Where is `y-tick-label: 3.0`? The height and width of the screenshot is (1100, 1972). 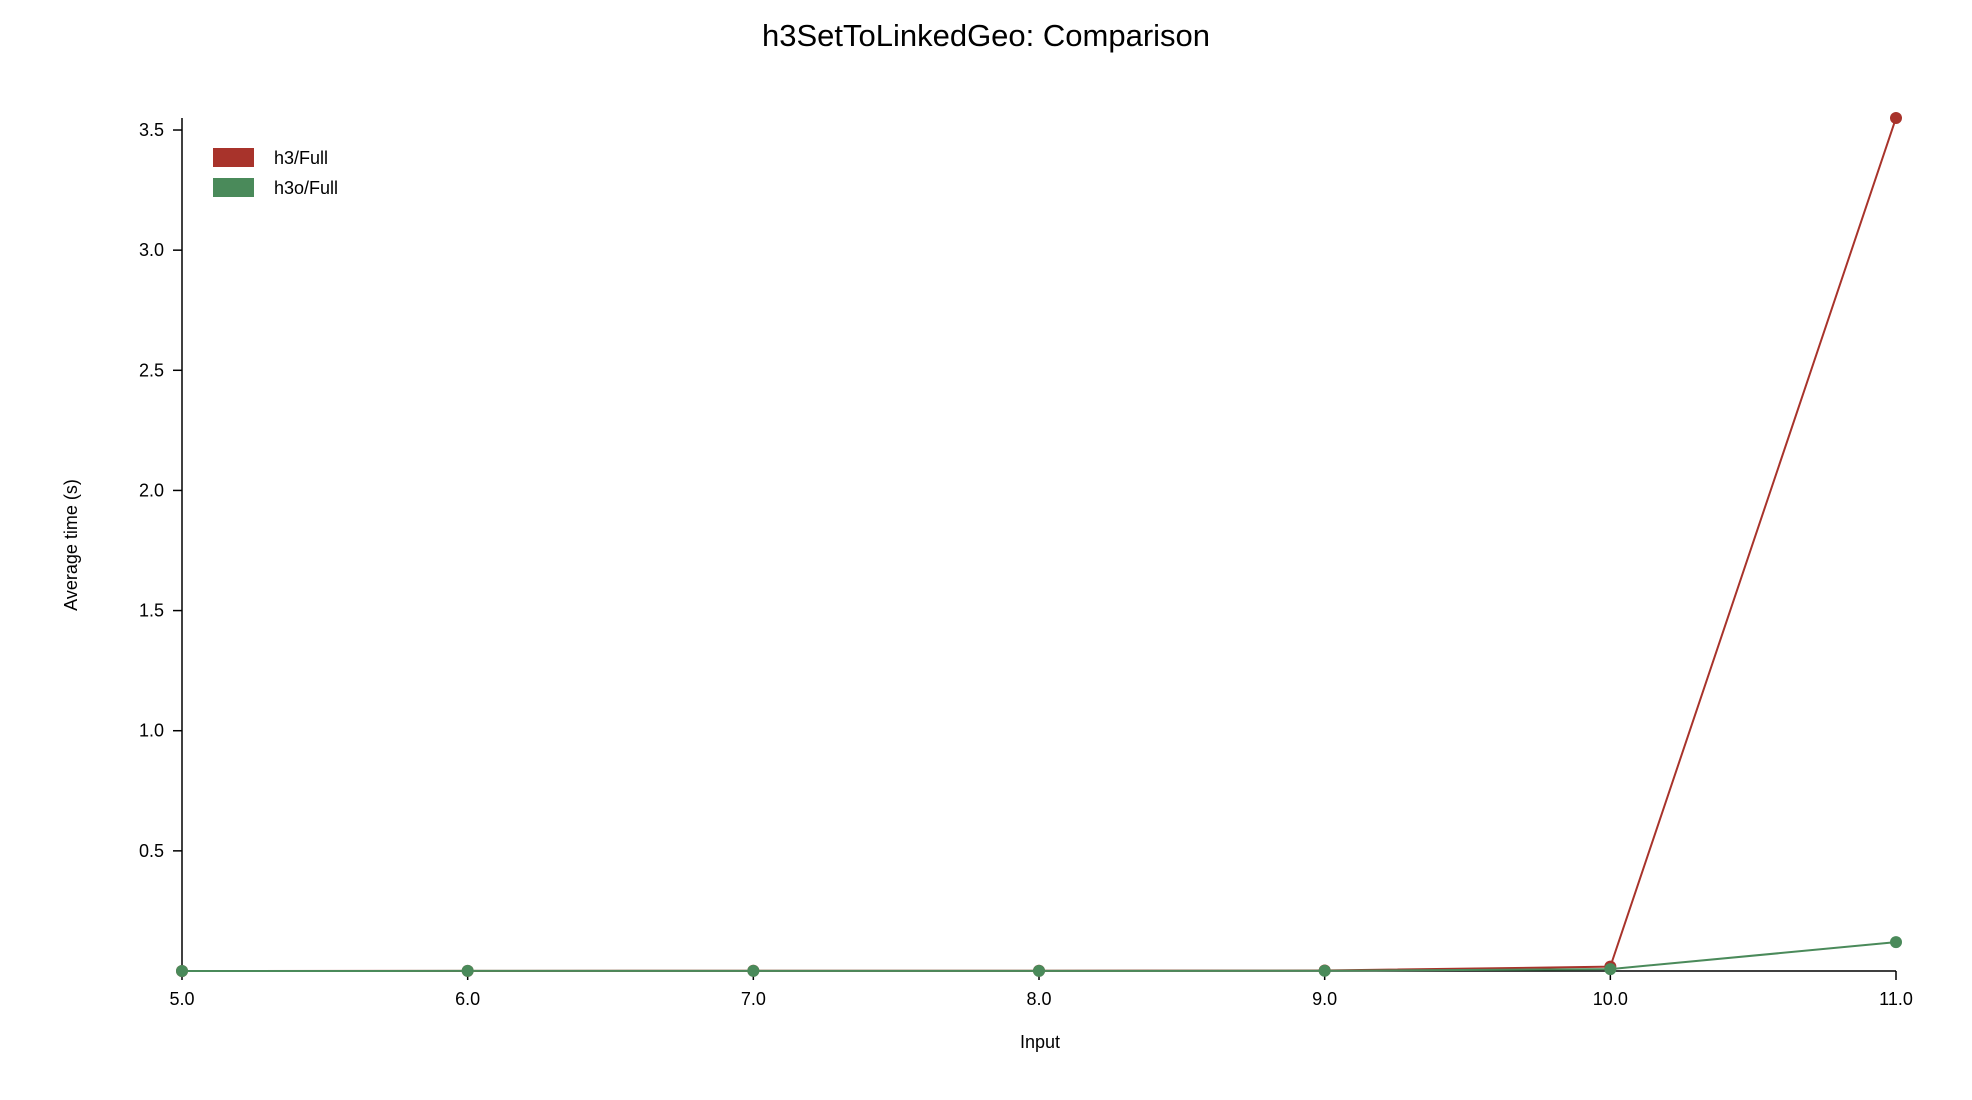
y-tick-label: 3.0 is located at coordinates (151, 250).